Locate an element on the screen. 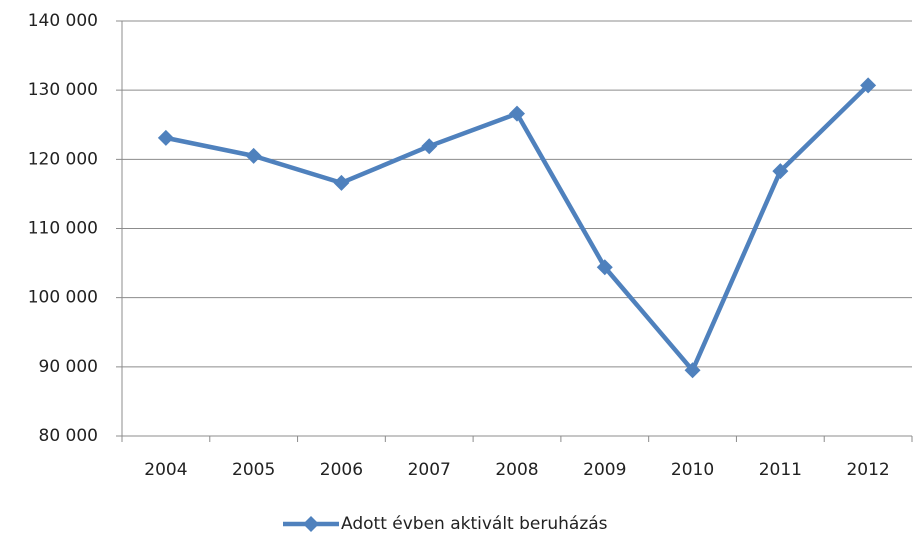 This screenshot has height=541, width=916. x-tick-label: 2007 is located at coordinates (429, 470).